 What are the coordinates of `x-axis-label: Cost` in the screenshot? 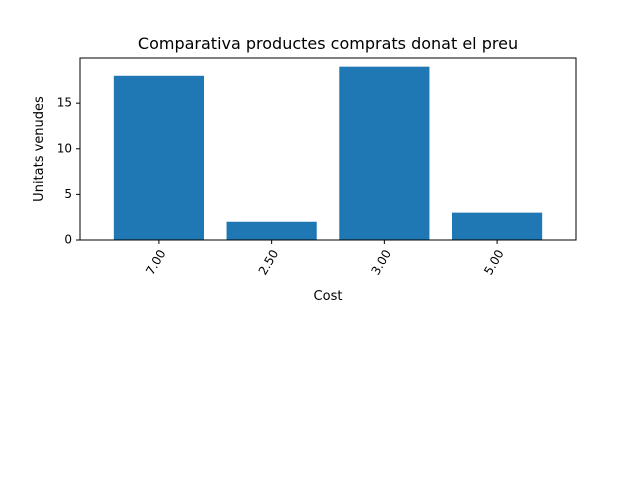 It's located at (328, 296).